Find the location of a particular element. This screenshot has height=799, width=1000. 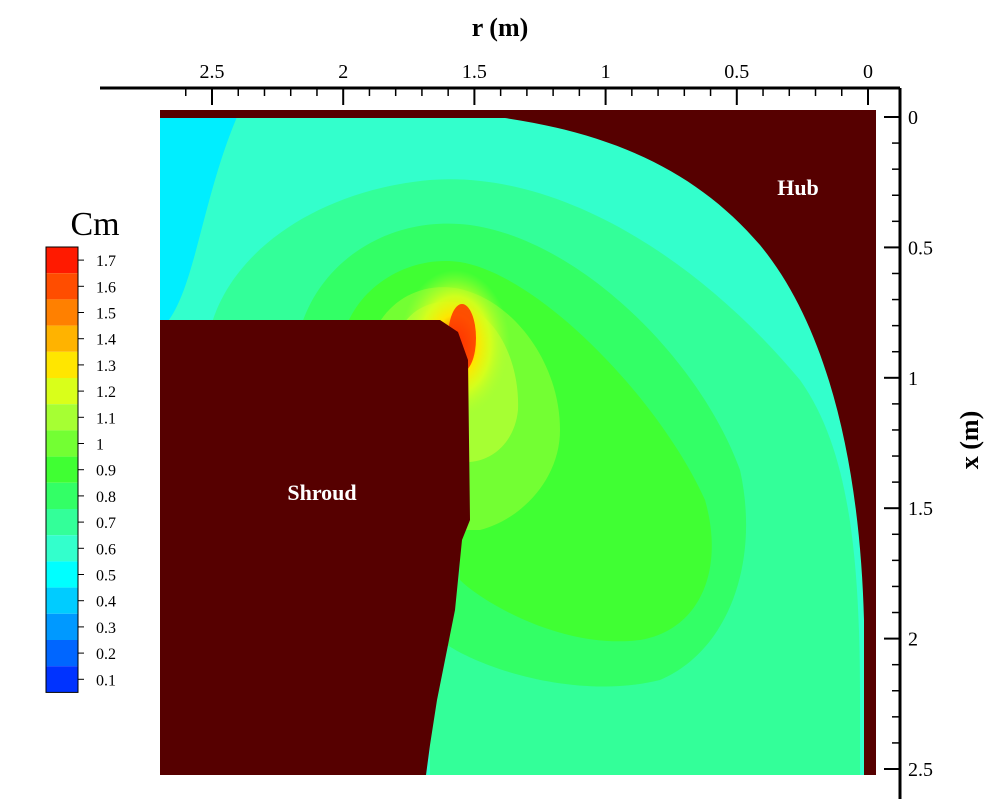

legend-label: 1.5 is located at coordinates (106, 314).